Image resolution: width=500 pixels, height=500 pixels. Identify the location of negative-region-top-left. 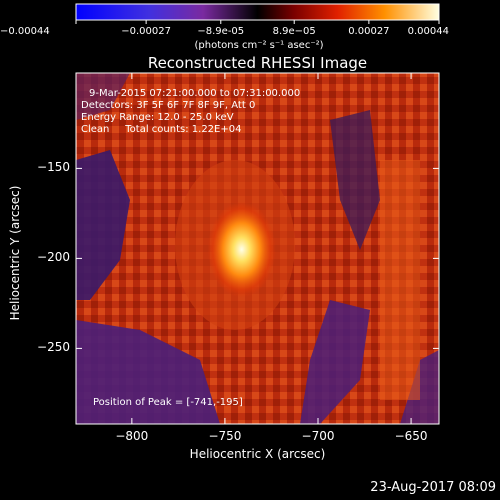
(103, 96).